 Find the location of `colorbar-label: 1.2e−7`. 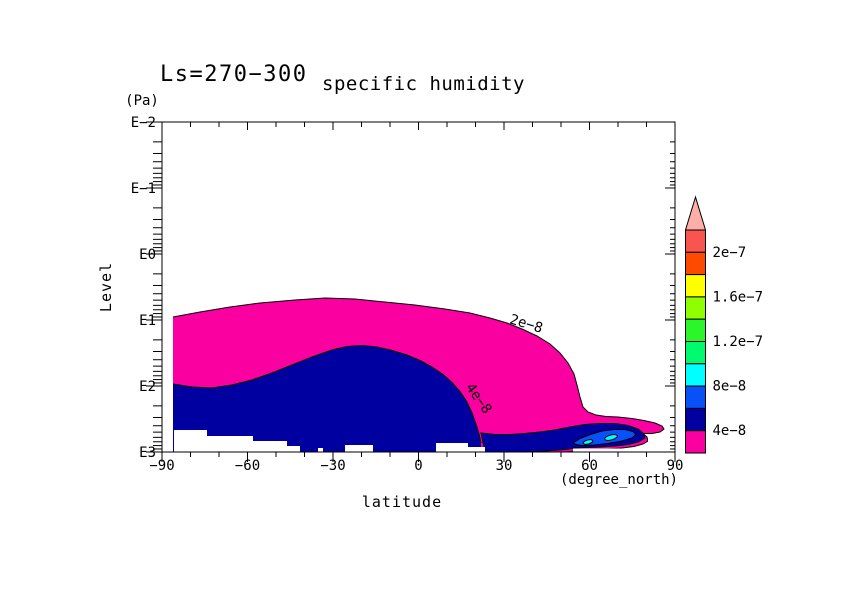

colorbar-label: 1.2e−7 is located at coordinates (738, 342).